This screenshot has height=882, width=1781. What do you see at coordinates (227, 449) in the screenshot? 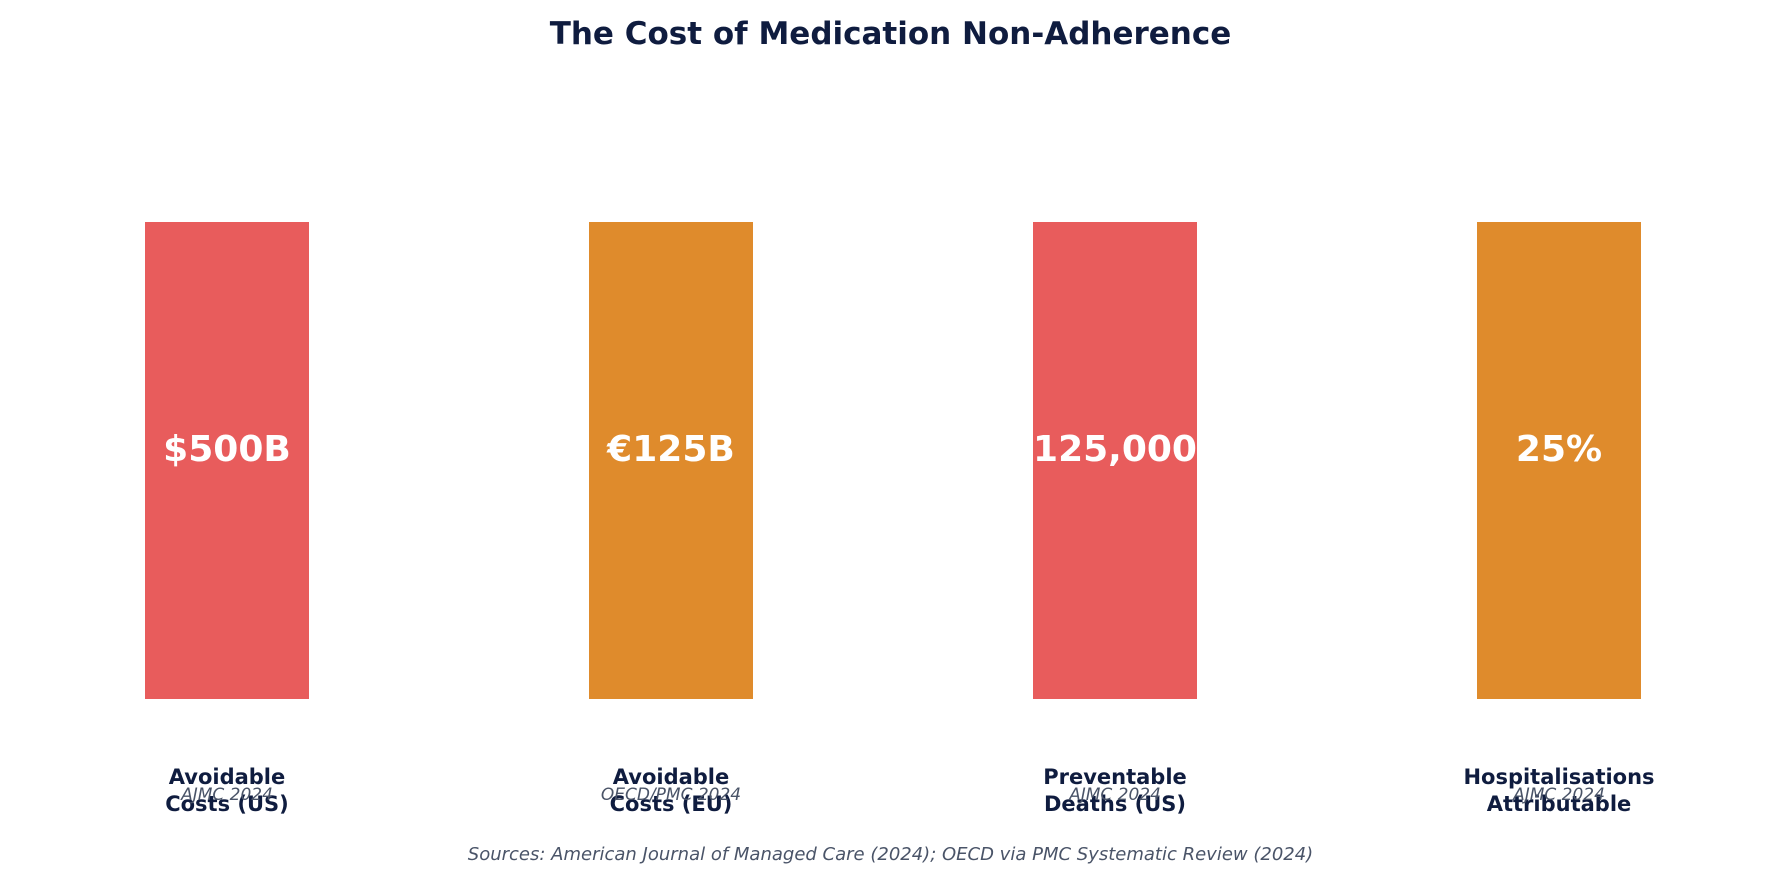
I see `stat-value-1: $500B` at bounding box center [227, 449].